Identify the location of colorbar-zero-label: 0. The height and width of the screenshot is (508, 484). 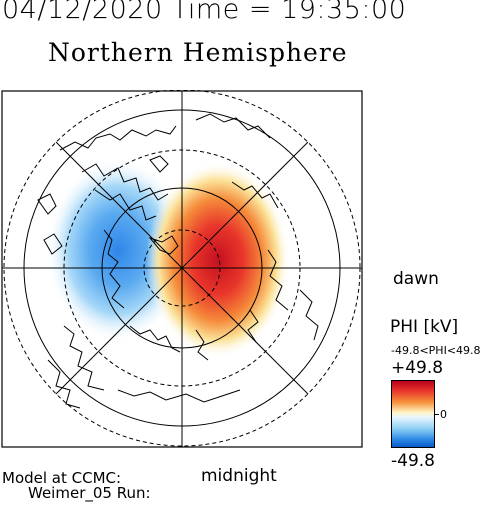
(443, 414).